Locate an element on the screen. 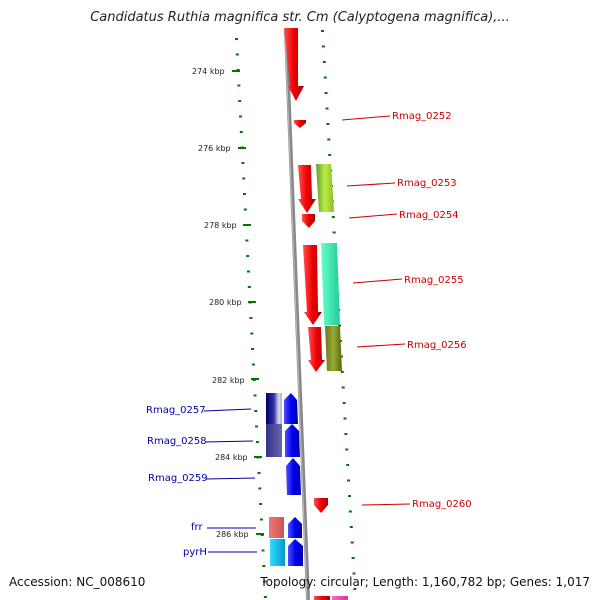 Image resolution: width=600 pixels, height=600 pixels. tick-label: 284 kbp is located at coordinates (231, 457).